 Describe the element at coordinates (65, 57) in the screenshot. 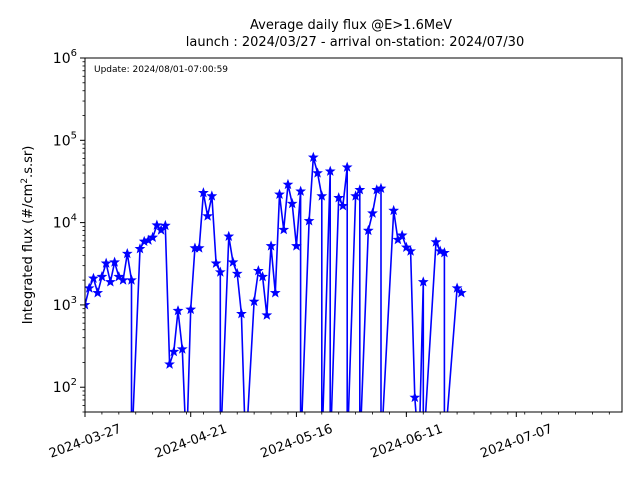

I see `y-tick-label: 10⁶` at that location.